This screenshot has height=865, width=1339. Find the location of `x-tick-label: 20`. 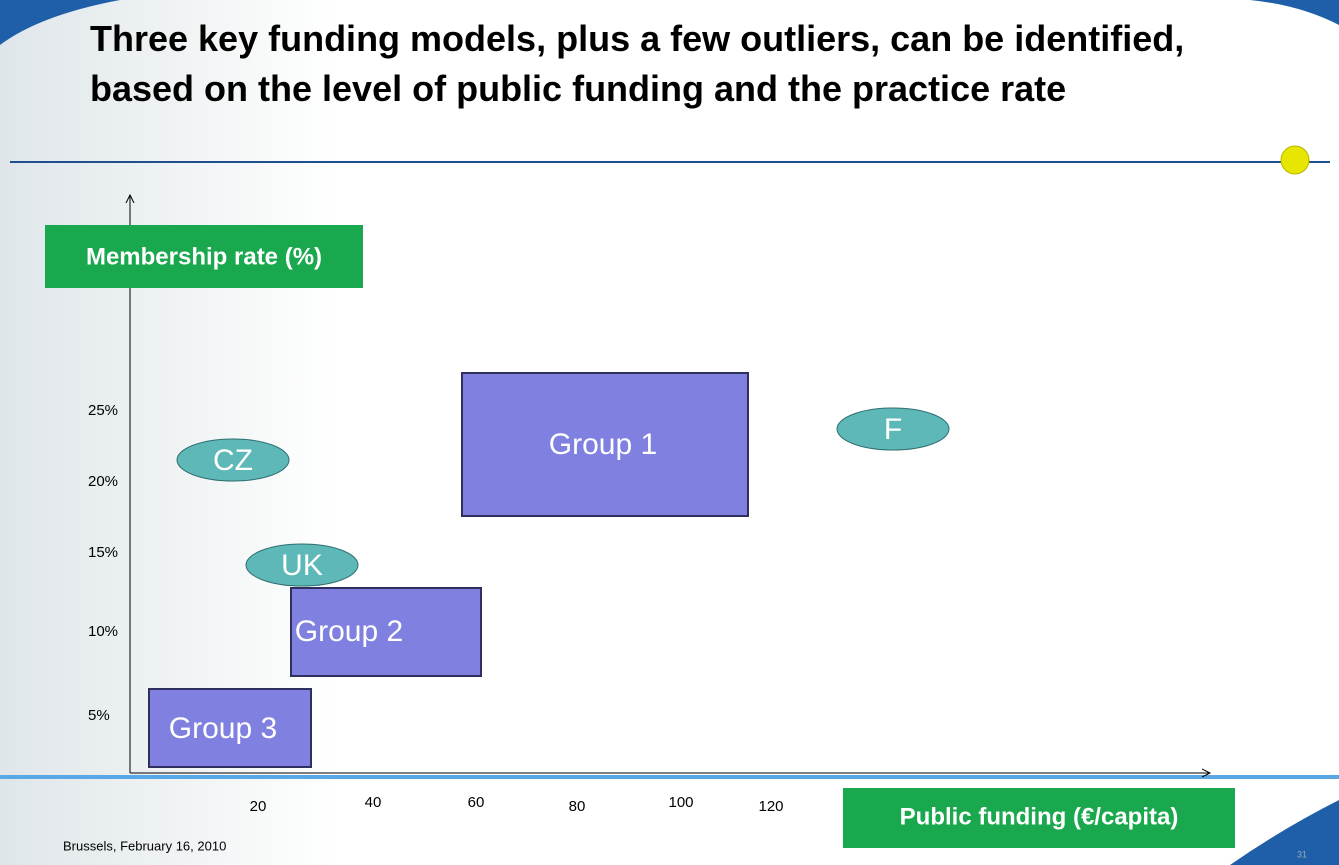

x-tick-label: 20 is located at coordinates (258, 806).